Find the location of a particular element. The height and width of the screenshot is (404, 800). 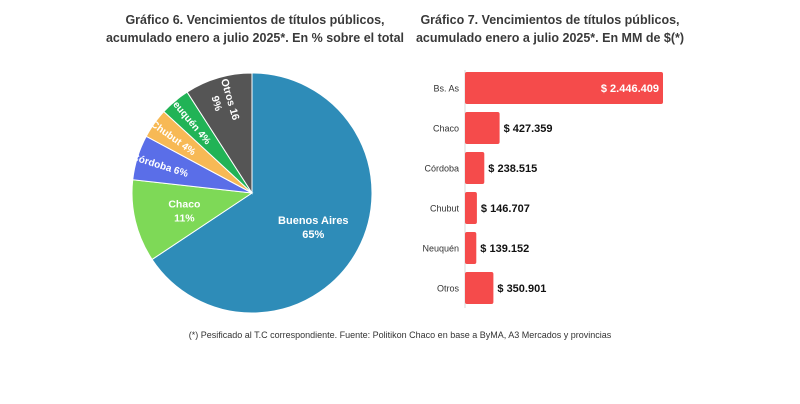

bar-value-label-bs-as: $ 2.446.409 is located at coordinates (630, 89).